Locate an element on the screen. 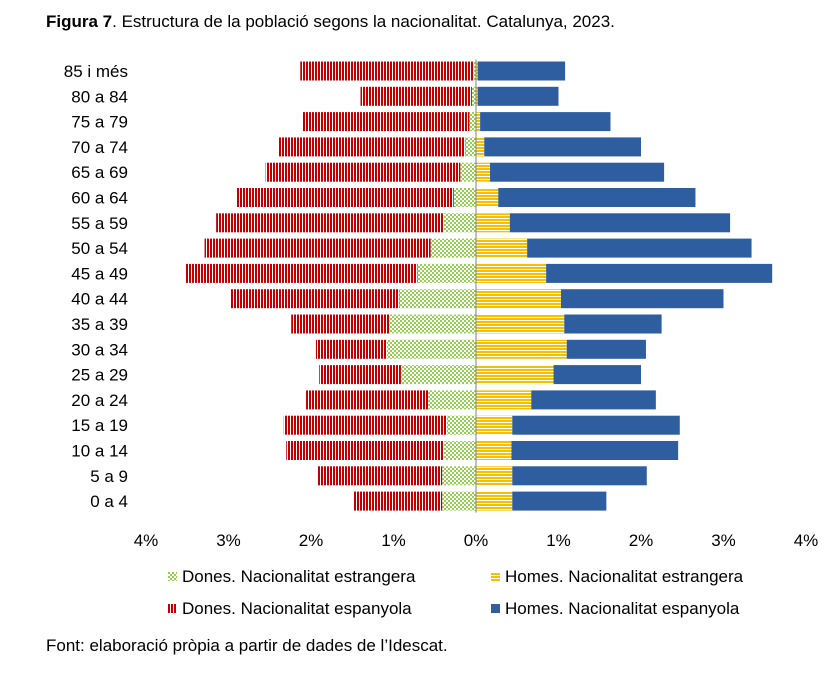  x-tick-label: 0% is located at coordinates (476, 540).